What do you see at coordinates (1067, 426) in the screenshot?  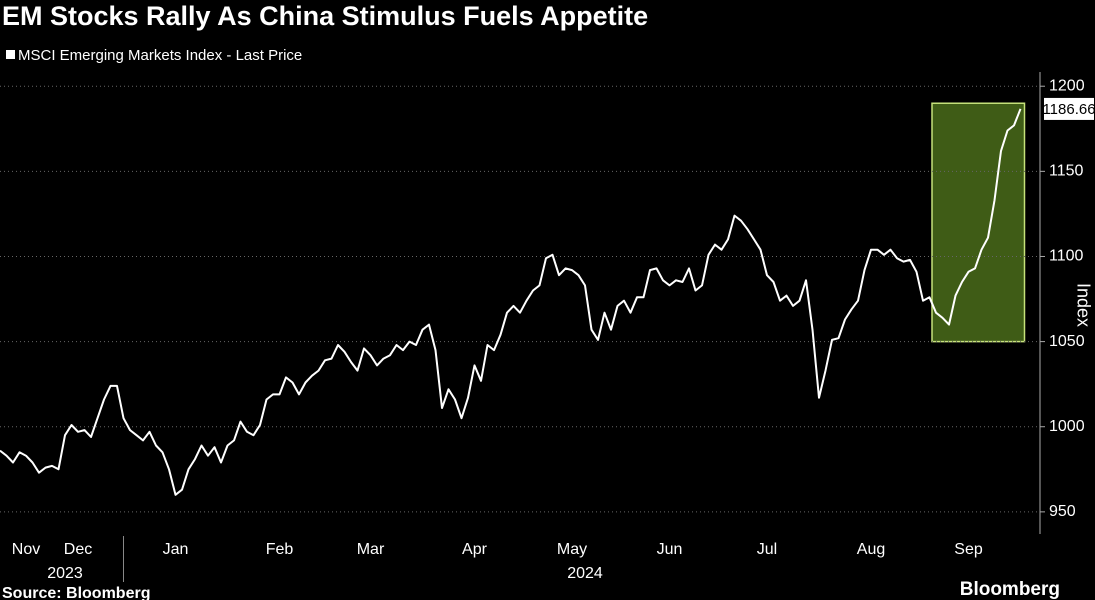 I see `y-tick-label: 1000` at bounding box center [1067, 426].